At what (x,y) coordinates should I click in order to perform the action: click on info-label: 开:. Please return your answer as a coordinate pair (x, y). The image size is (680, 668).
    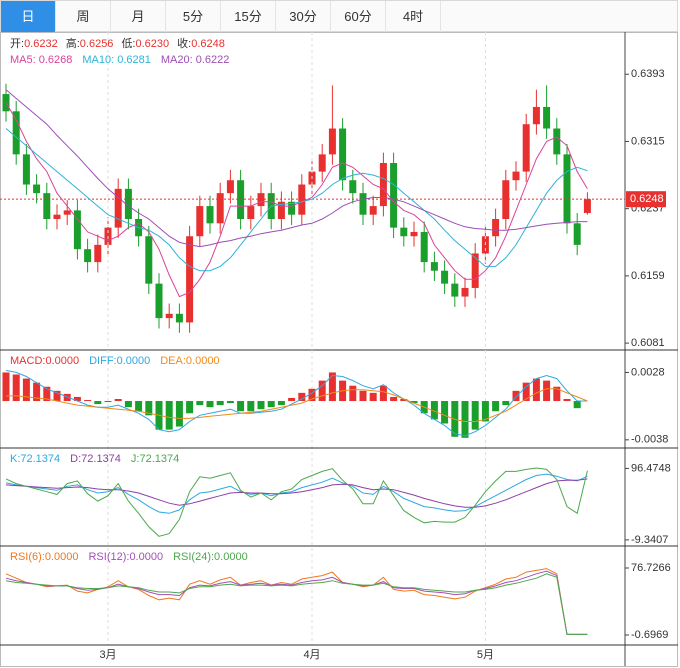
    Looking at the image, I should click on (17, 44).